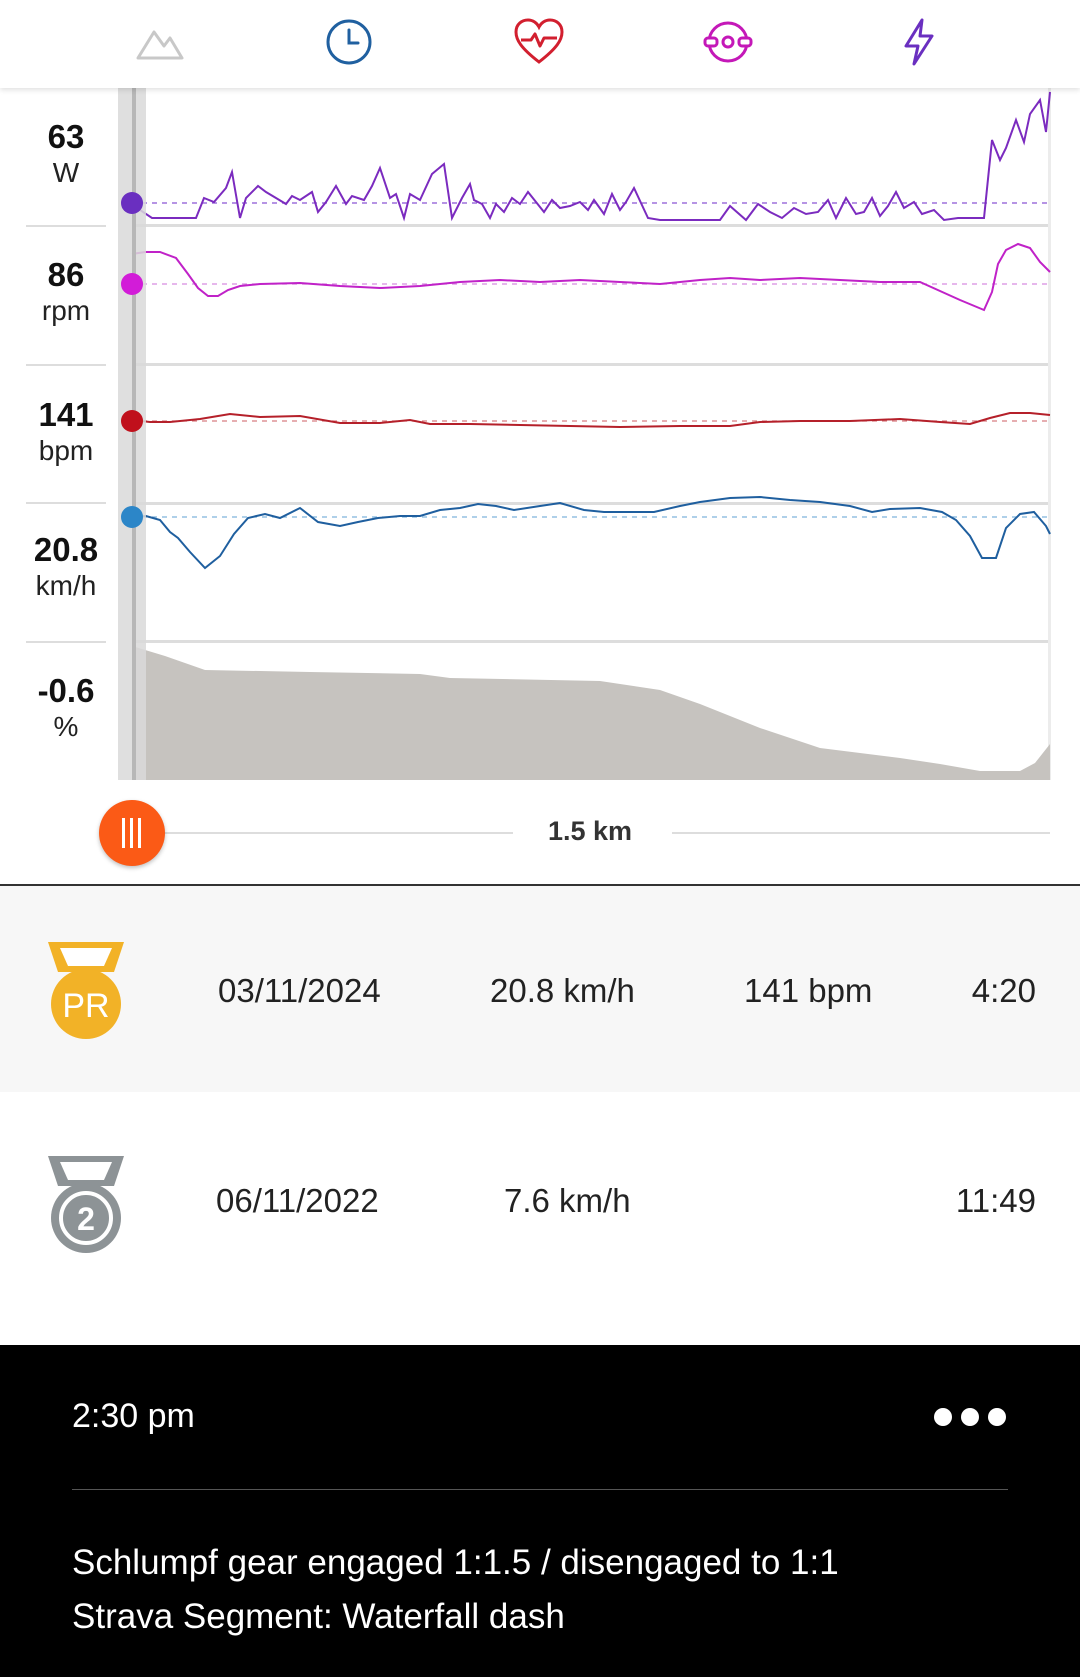  I want to click on speed-value: 20.8, so click(66, 549).